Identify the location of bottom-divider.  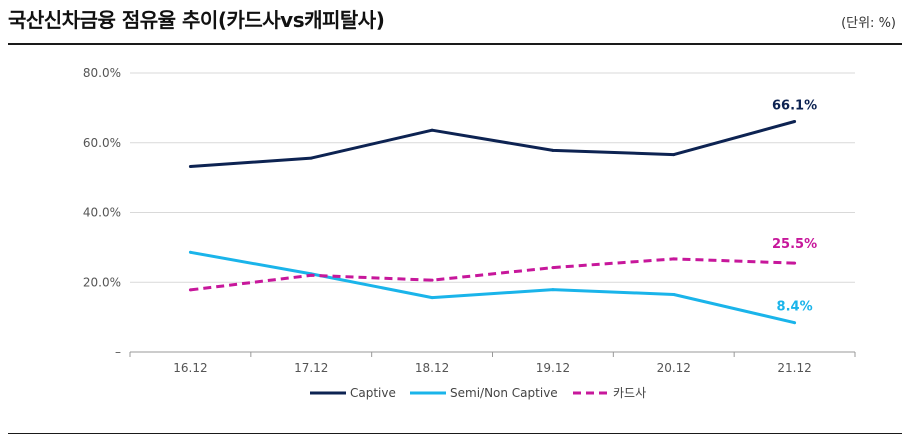
(455, 433).